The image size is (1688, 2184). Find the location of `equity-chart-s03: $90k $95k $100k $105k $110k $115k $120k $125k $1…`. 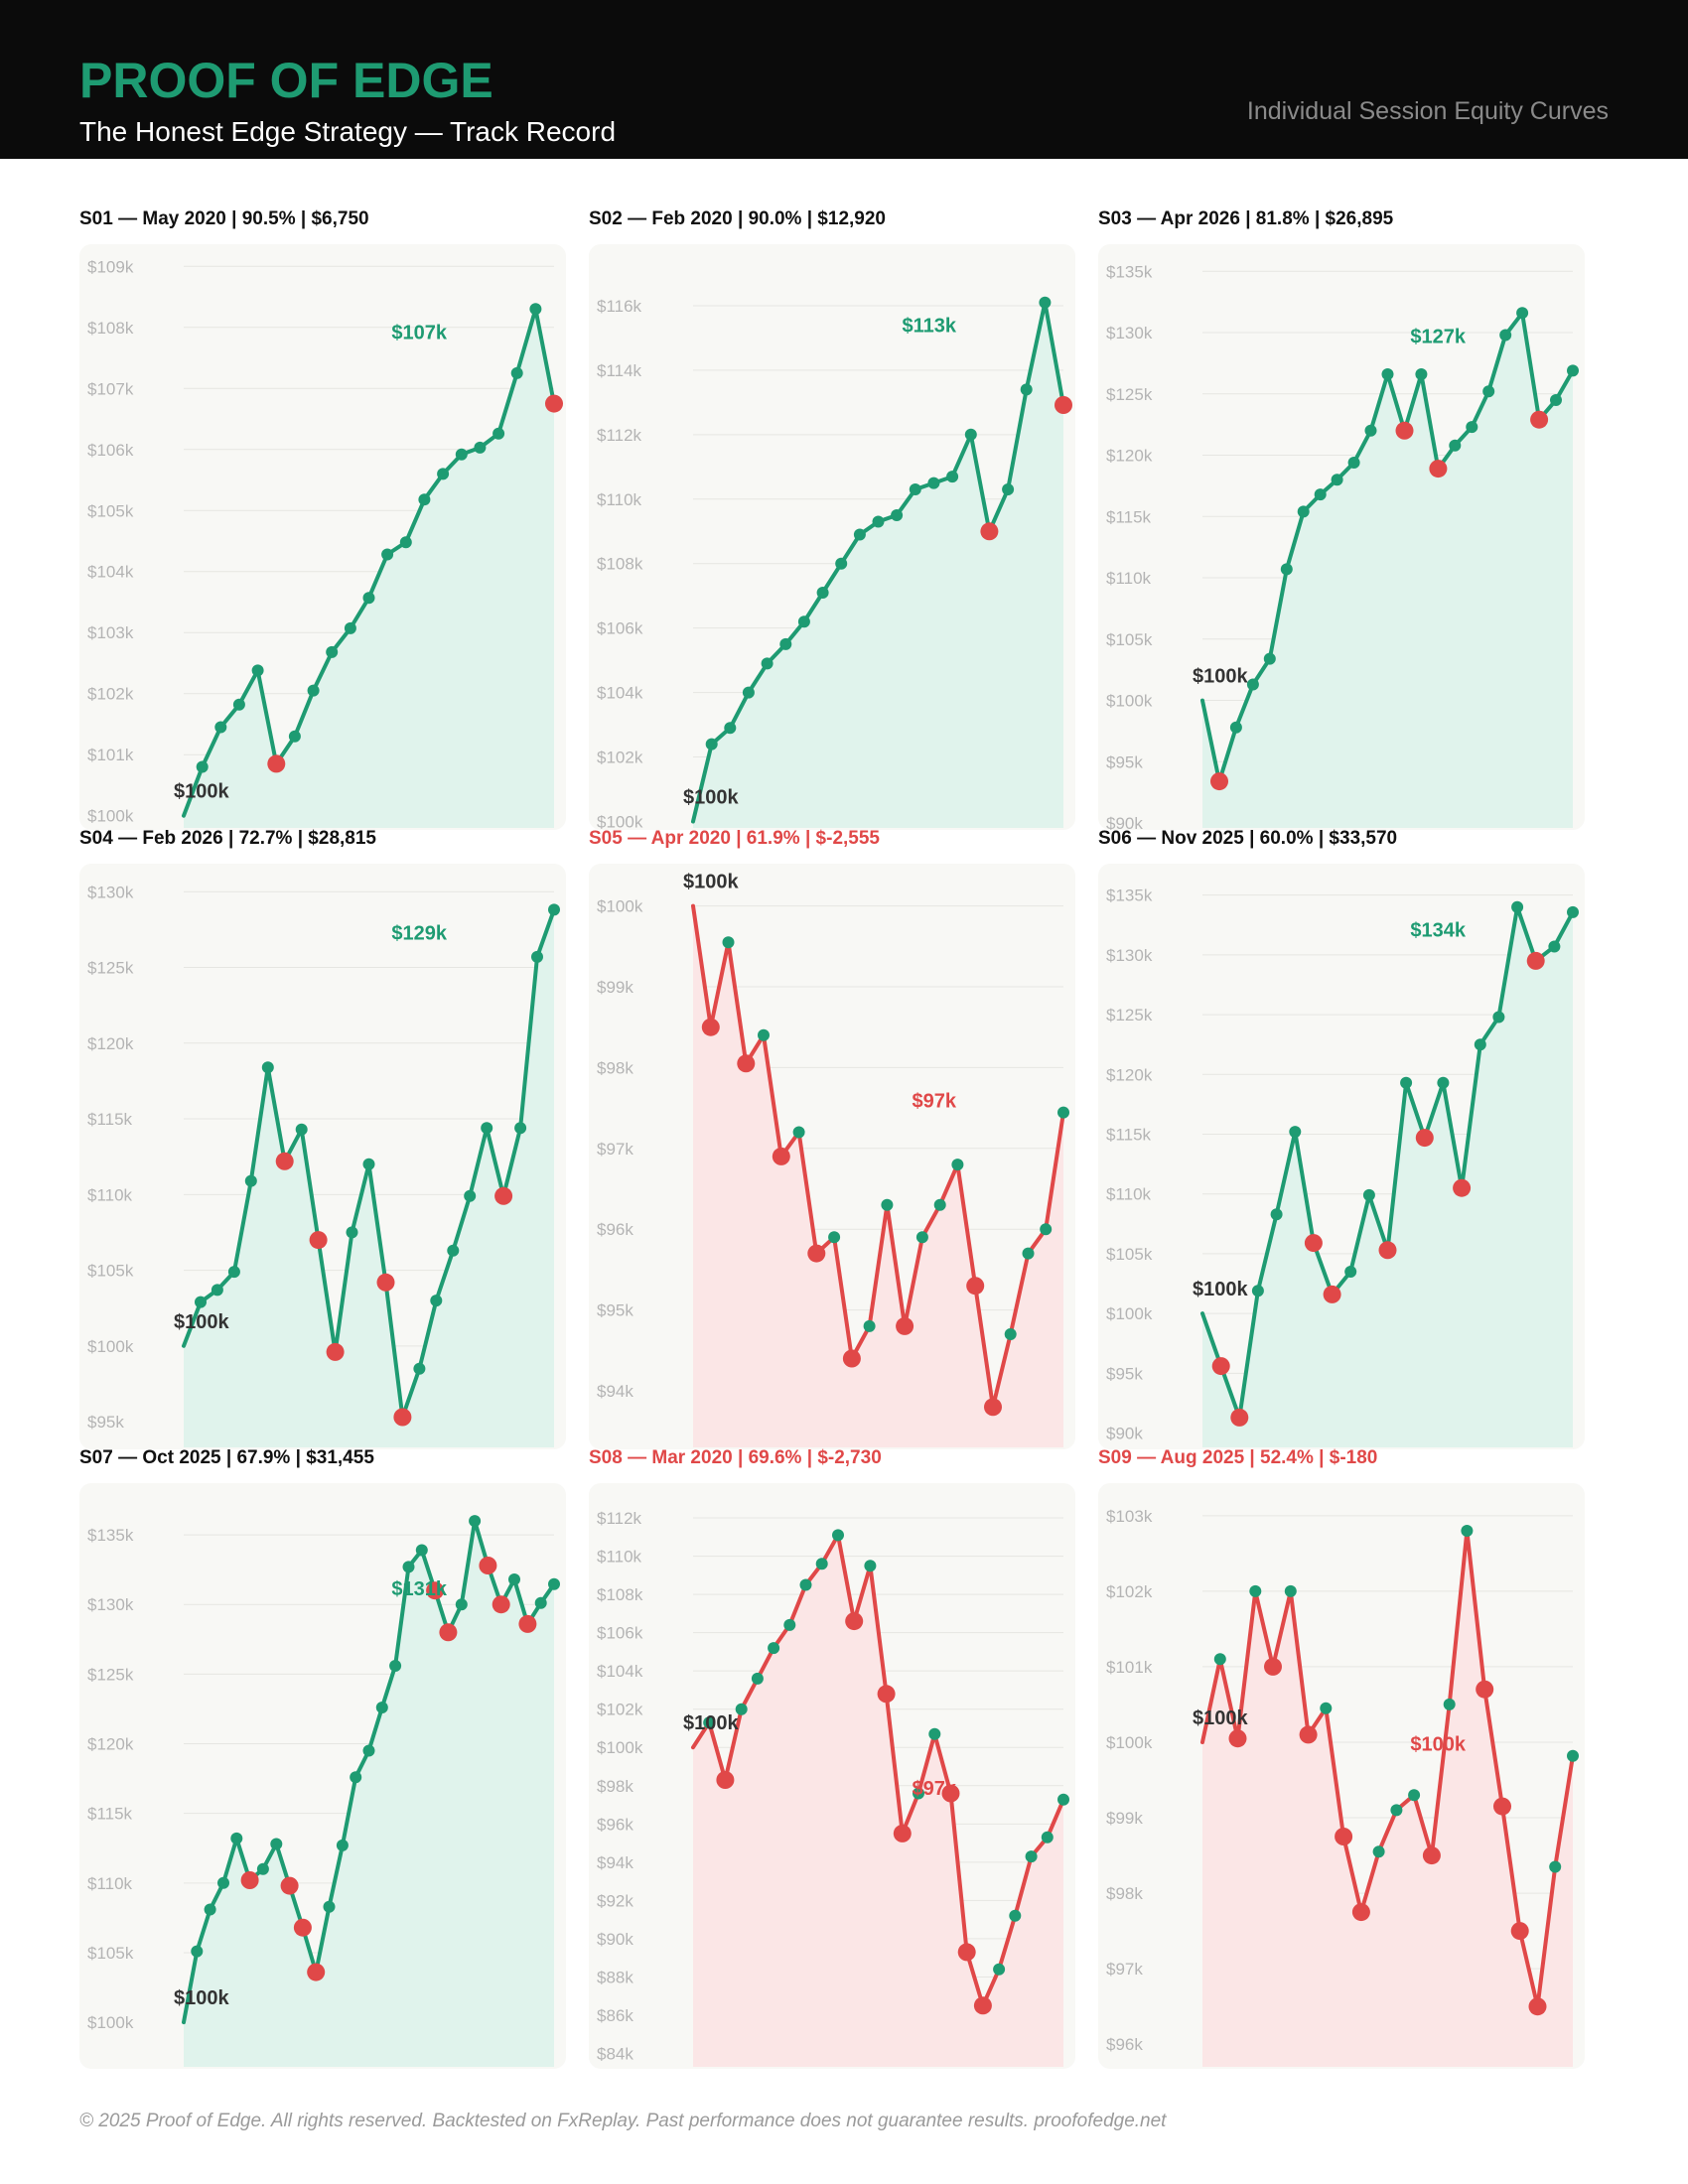

equity-chart-s03: $90k $95k $100k $105k $110k $115k $120k $125k $1… is located at coordinates (1342, 546).